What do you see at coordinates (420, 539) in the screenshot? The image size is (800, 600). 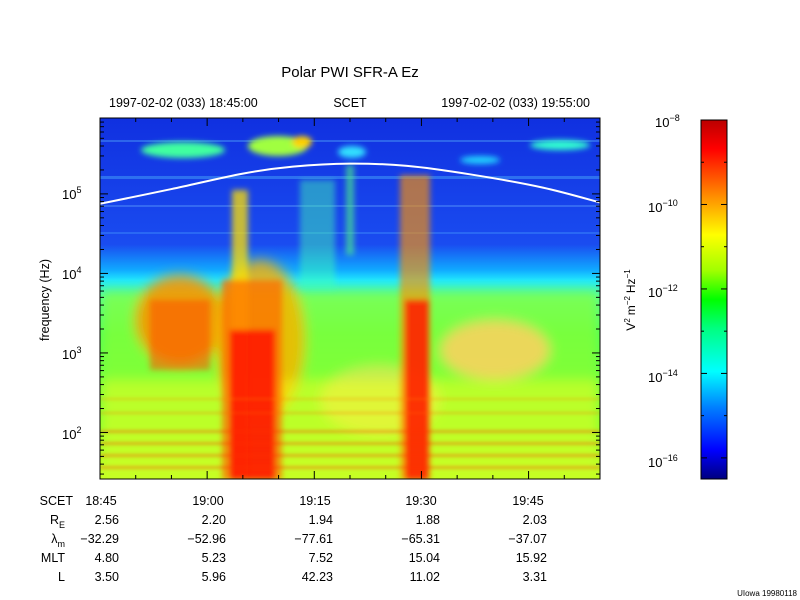 I see `lambda-value: −65.31` at bounding box center [420, 539].